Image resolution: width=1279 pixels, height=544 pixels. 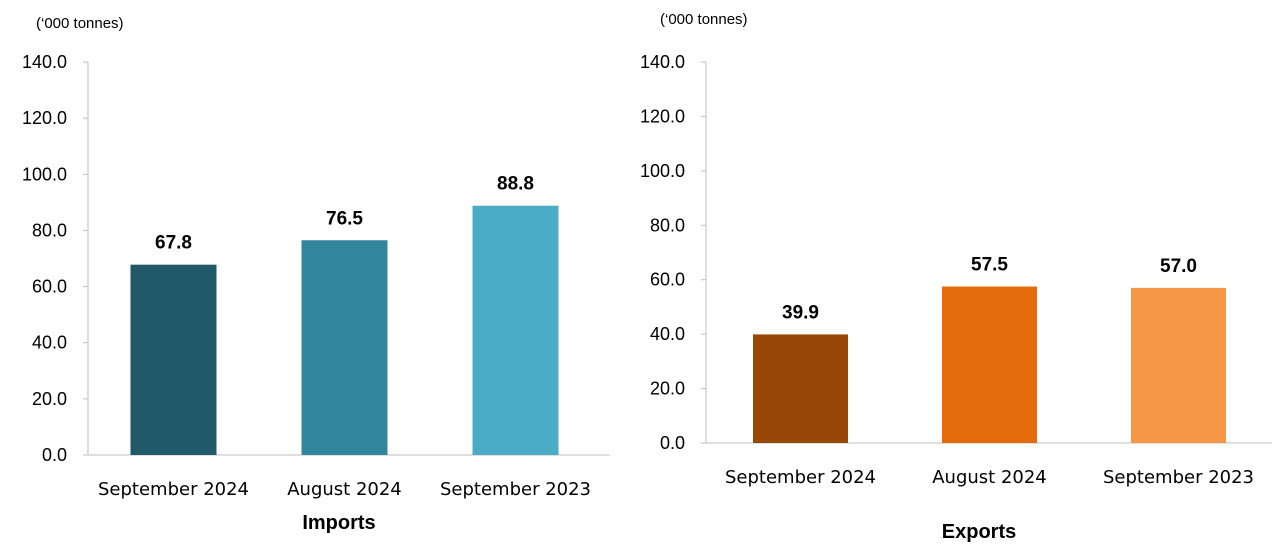 I want to click on data-label: 57.5, so click(x=989, y=265).